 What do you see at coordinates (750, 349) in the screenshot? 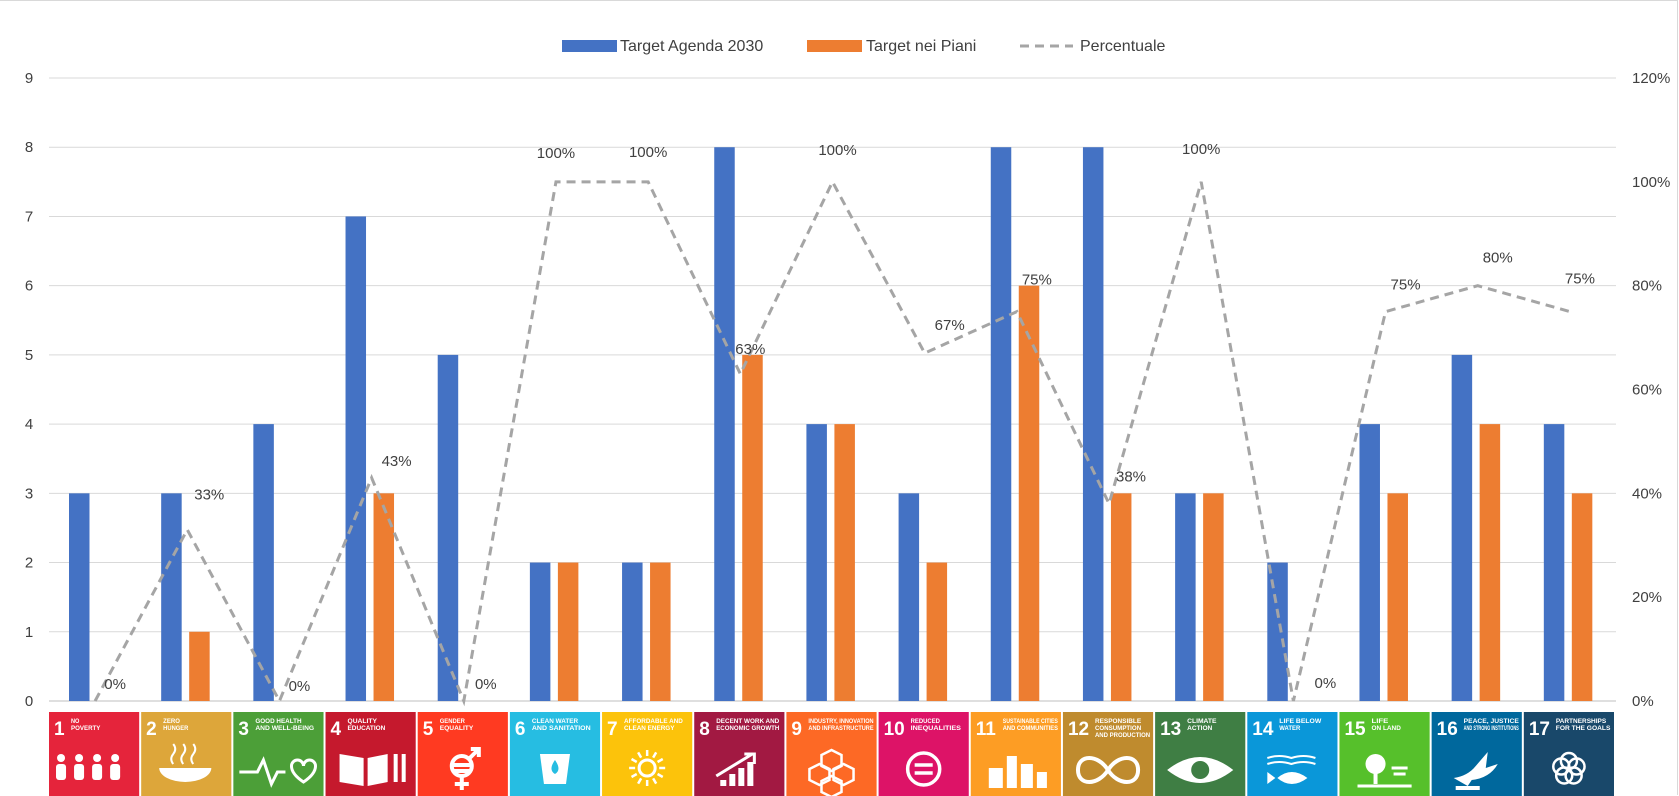
I see `data-label: 63%` at bounding box center [750, 349].